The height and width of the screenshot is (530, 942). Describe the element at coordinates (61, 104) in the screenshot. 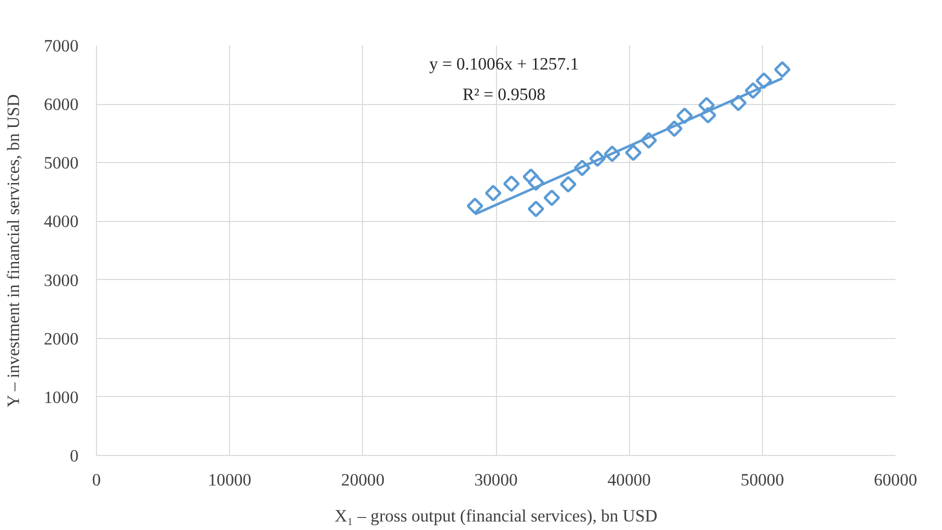

I see `y-tick-label: 6000` at that location.